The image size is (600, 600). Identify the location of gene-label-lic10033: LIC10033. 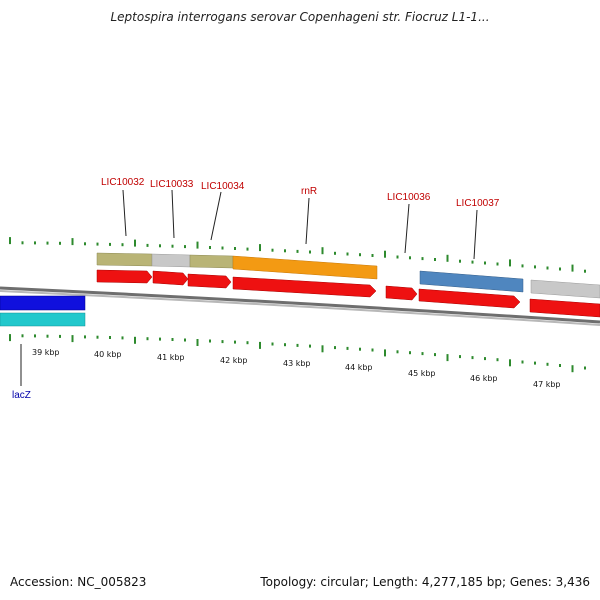
(172, 184).